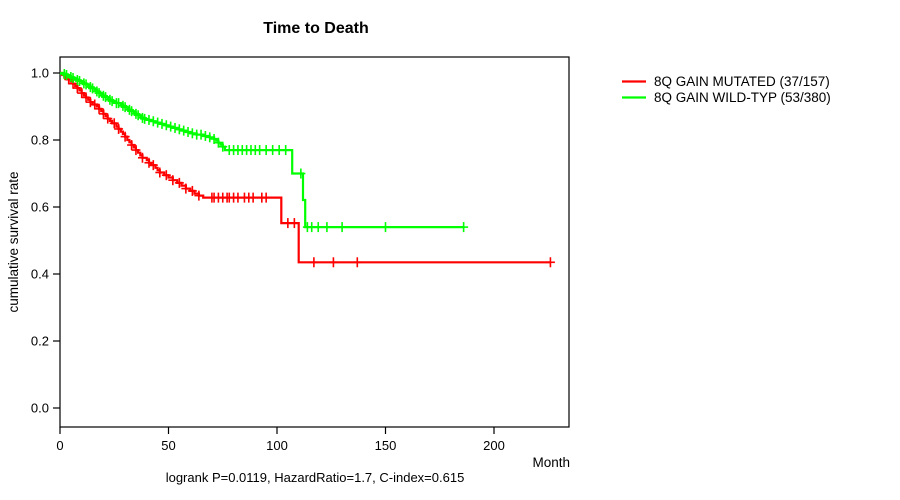  Describe the element at coordinates (742, 81) in the screenshot. I see `legend-label: 8Q GAIN MUTATED (37/157)` at that location.